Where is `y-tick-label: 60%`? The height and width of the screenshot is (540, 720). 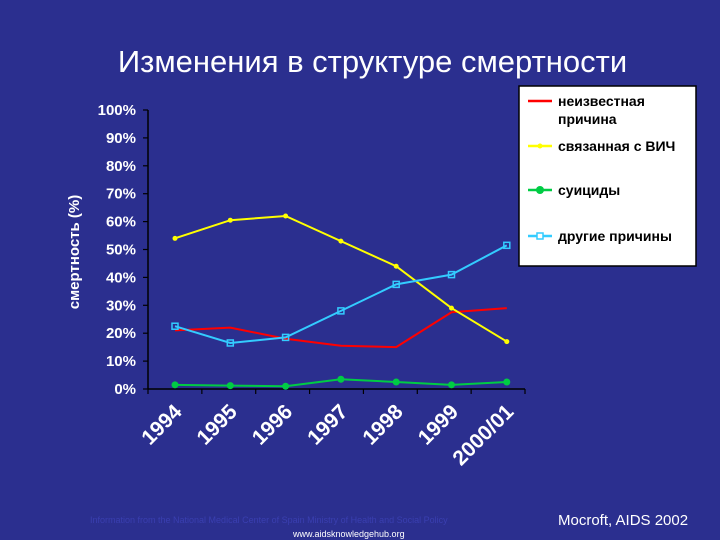 y-tick-label: 60% is located at coordinates (121, 222).